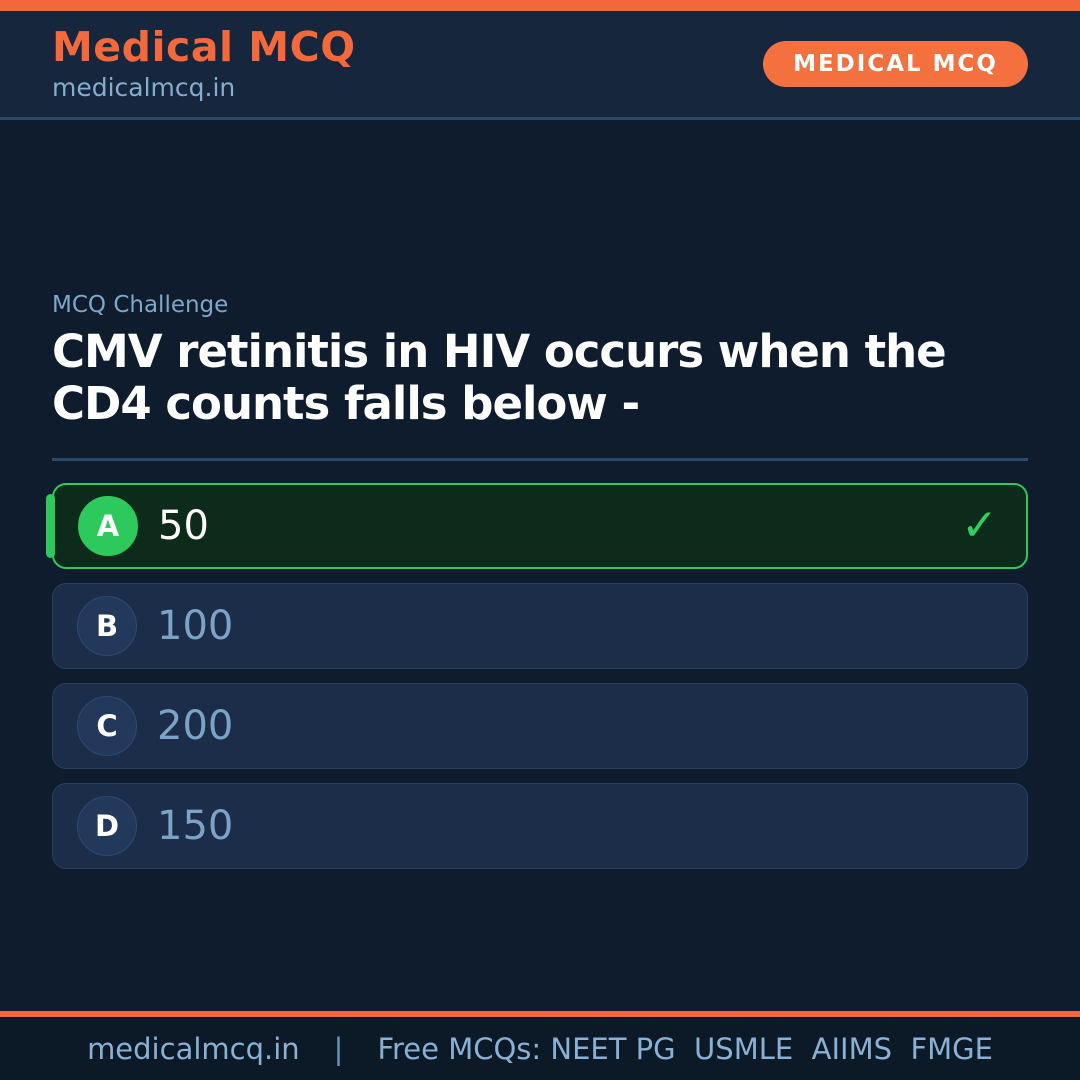 This screenshot has height=1080, width=1080. I want to click on option-c-label: 200, so click(195, 726).